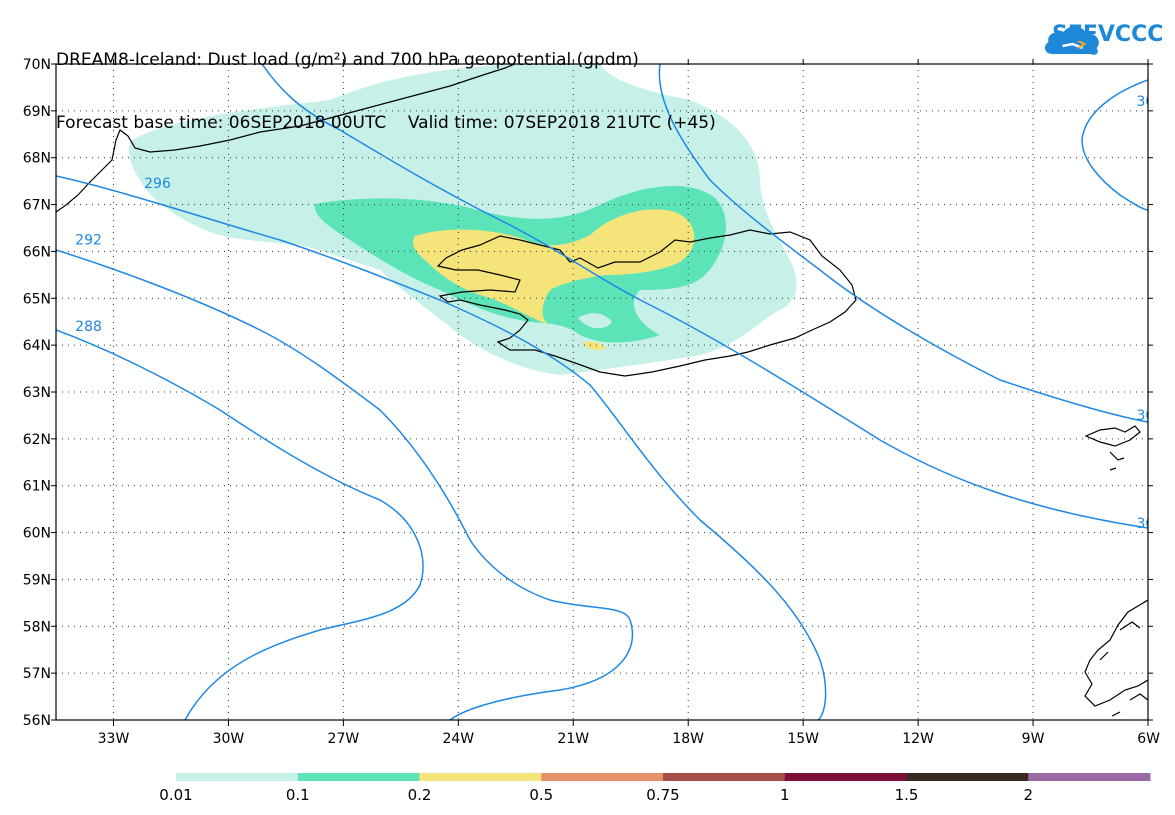 This screenshot has height=815, width=1175. I want to click on lon-tick-label: 30W, so click(229, 739).